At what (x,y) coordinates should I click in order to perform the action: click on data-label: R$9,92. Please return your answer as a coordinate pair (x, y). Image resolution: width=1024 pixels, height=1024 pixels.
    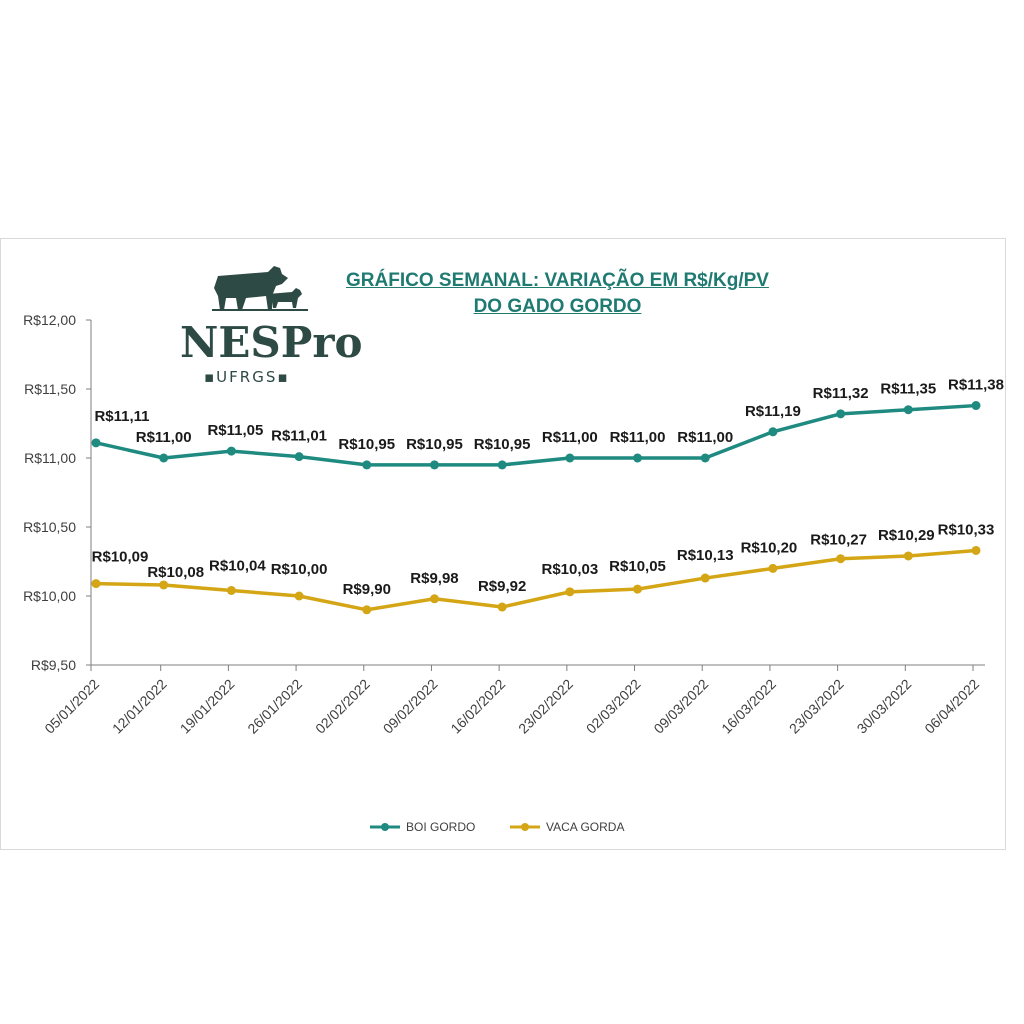
    Looking at the image, I should click on (502, 586).